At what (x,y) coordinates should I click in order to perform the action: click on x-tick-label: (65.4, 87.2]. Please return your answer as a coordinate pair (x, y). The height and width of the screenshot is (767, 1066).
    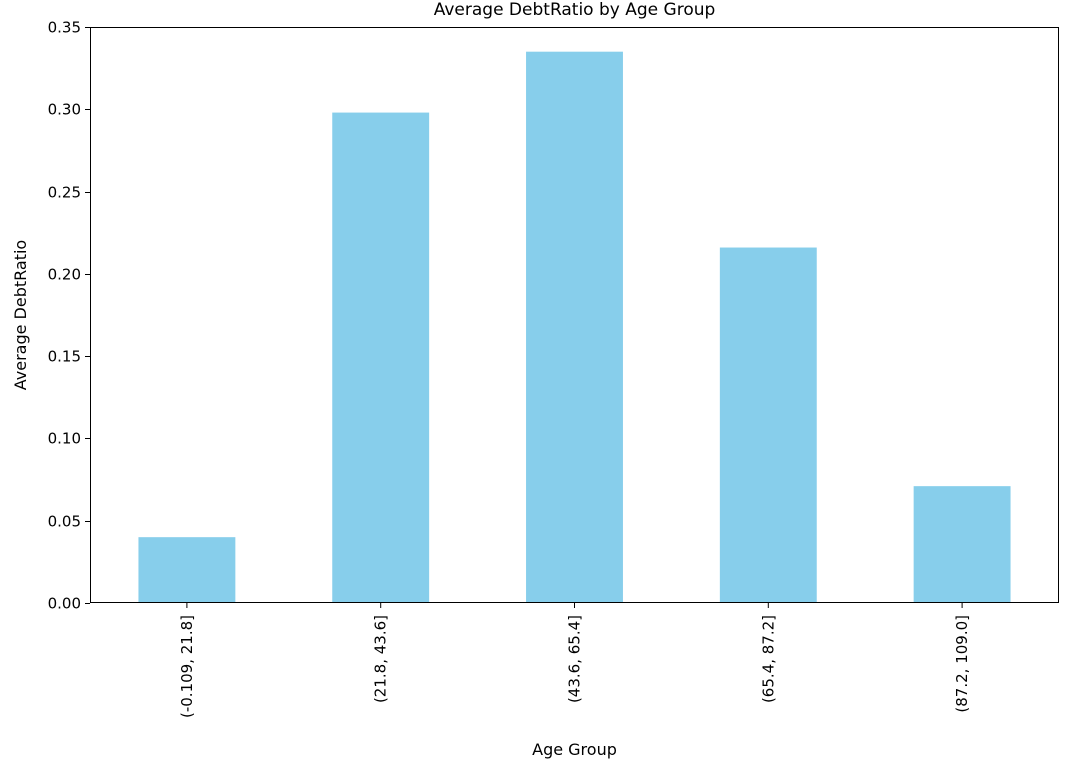
    Looking at the image, I should click on (768, 659).